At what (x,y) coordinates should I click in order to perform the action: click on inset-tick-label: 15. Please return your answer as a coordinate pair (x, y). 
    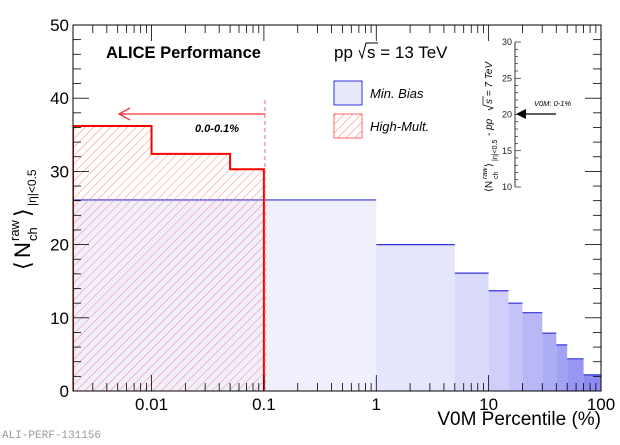
    Looking at the image, I should click on (507, 151).